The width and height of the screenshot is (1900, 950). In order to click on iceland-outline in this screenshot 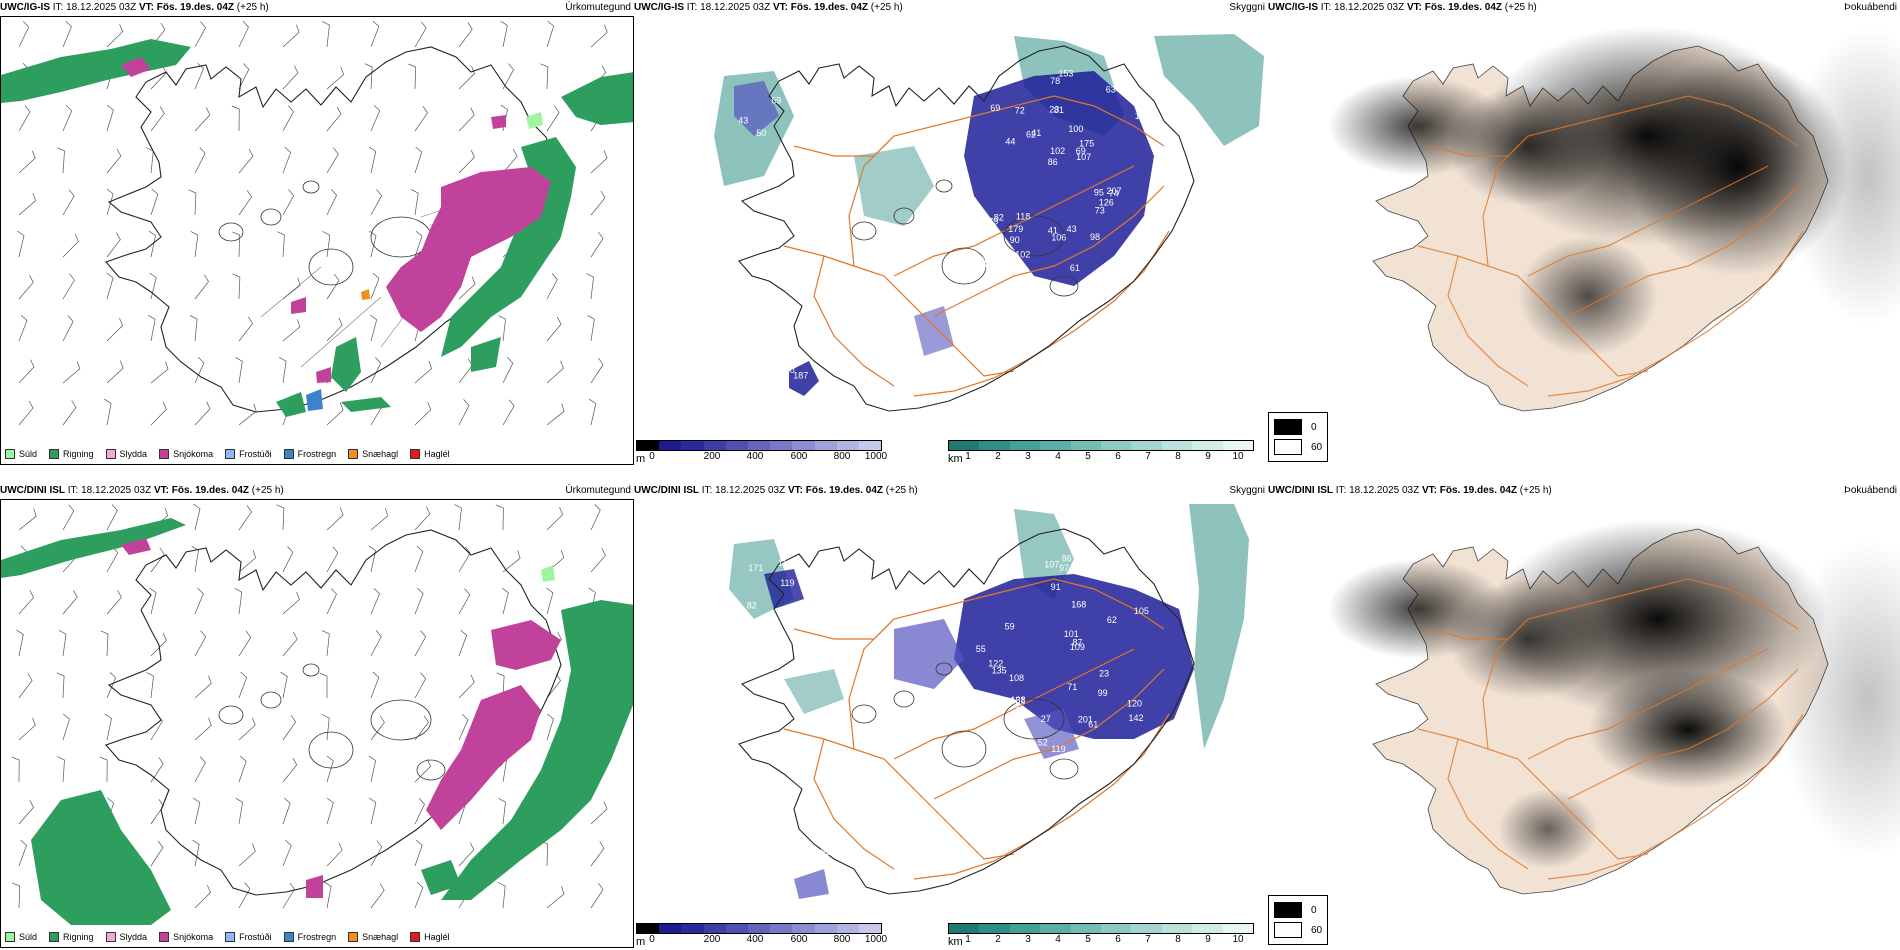, I will do `click(333, 712)`.